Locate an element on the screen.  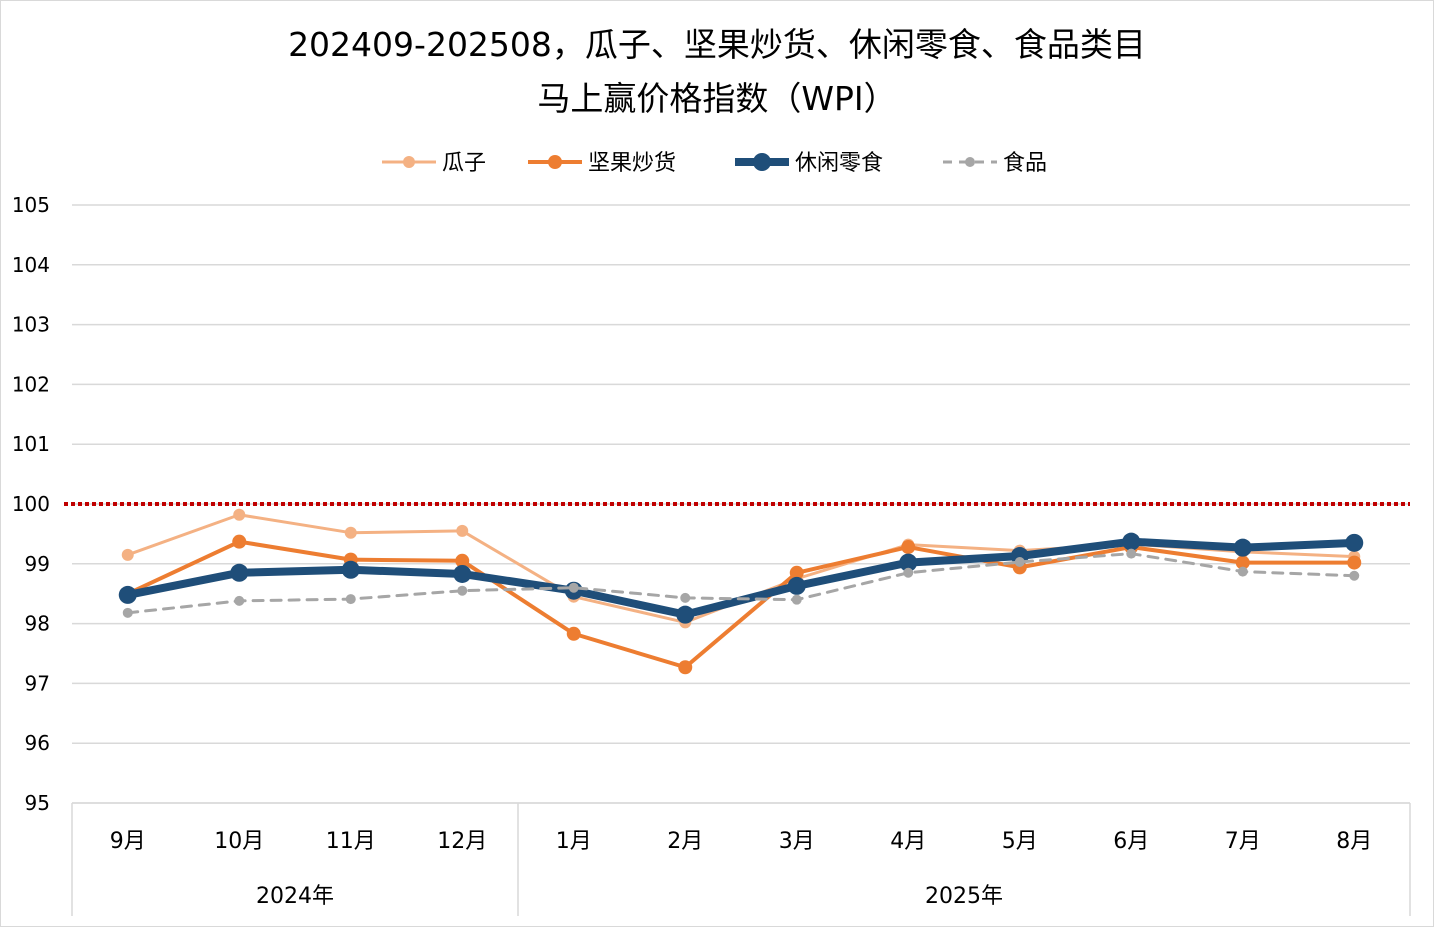
chart-title-line2: 马上赢价格指数（WPI） is located at coordinates (717, 98).